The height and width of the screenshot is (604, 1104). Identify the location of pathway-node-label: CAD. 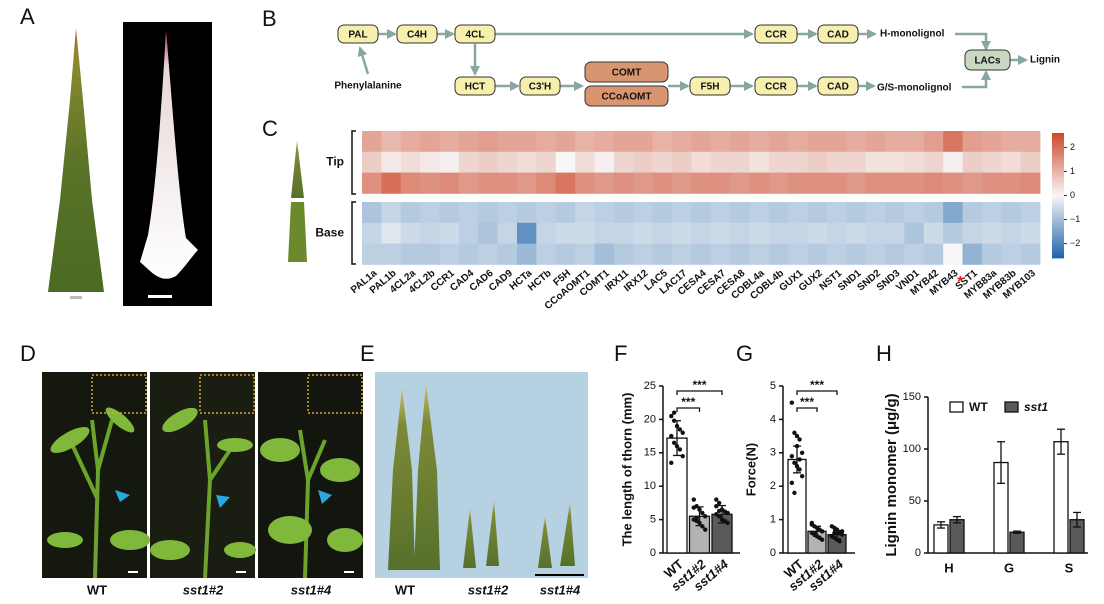
(838, 35).